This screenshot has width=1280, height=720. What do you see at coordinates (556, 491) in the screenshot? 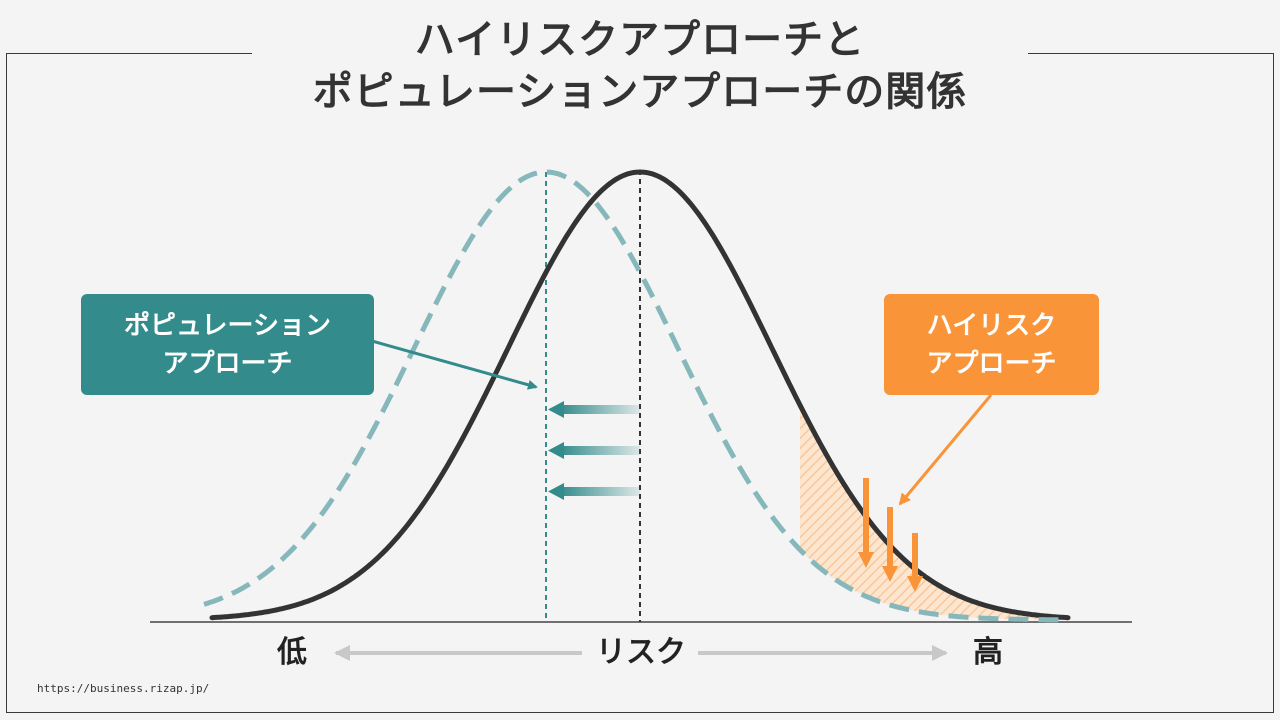
I see `shift-arrow-3-head` at bounding box center [556, 491].